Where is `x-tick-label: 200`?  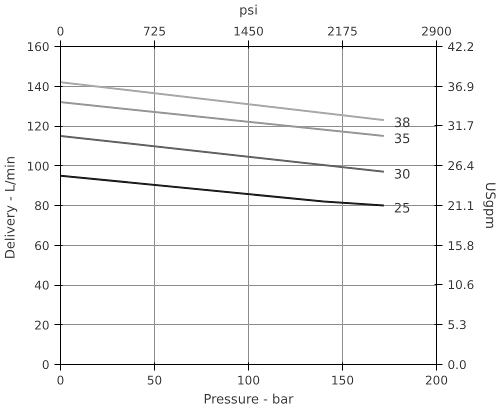
x-tick-label: 200 is located at coordinates (436, 381).